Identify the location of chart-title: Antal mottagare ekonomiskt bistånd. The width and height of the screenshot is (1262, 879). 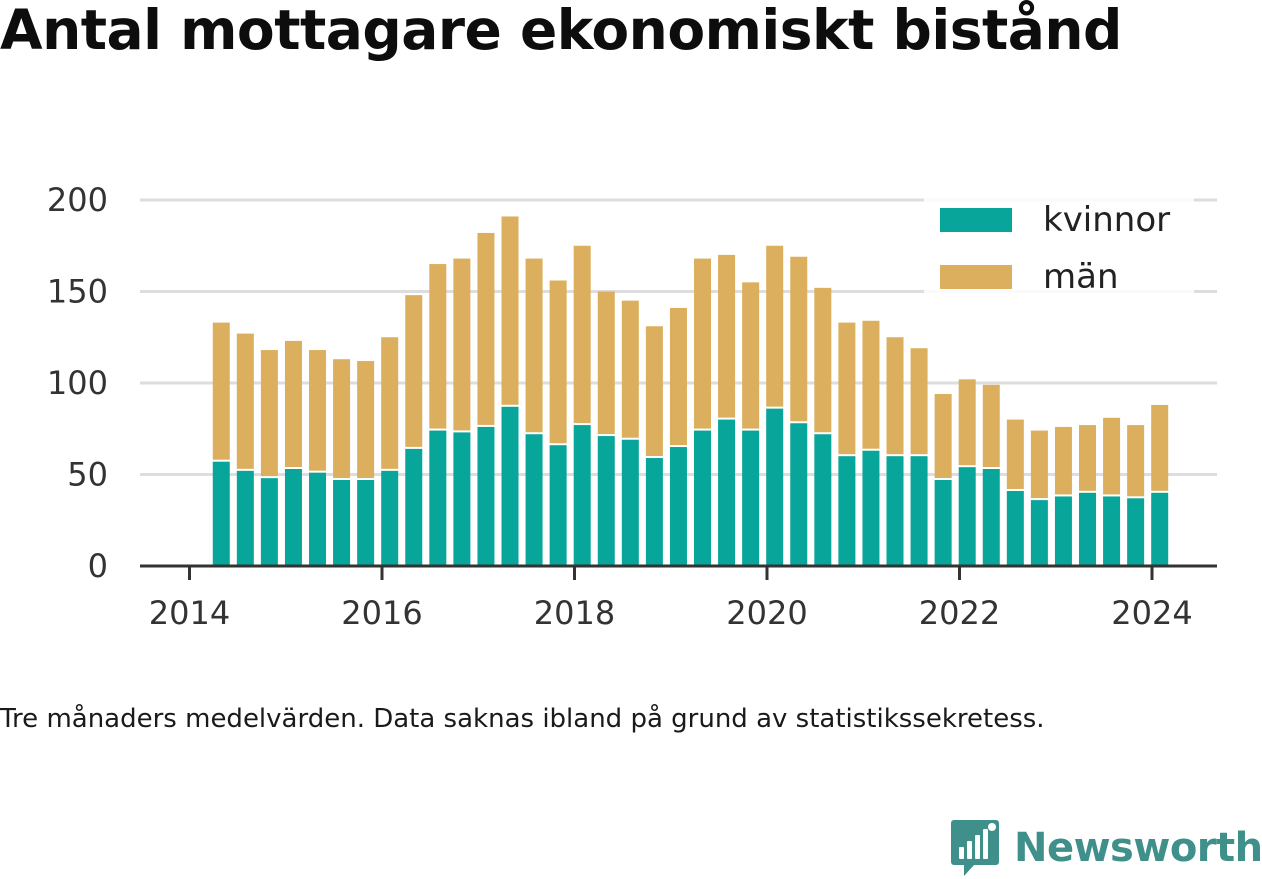
(561, 31).